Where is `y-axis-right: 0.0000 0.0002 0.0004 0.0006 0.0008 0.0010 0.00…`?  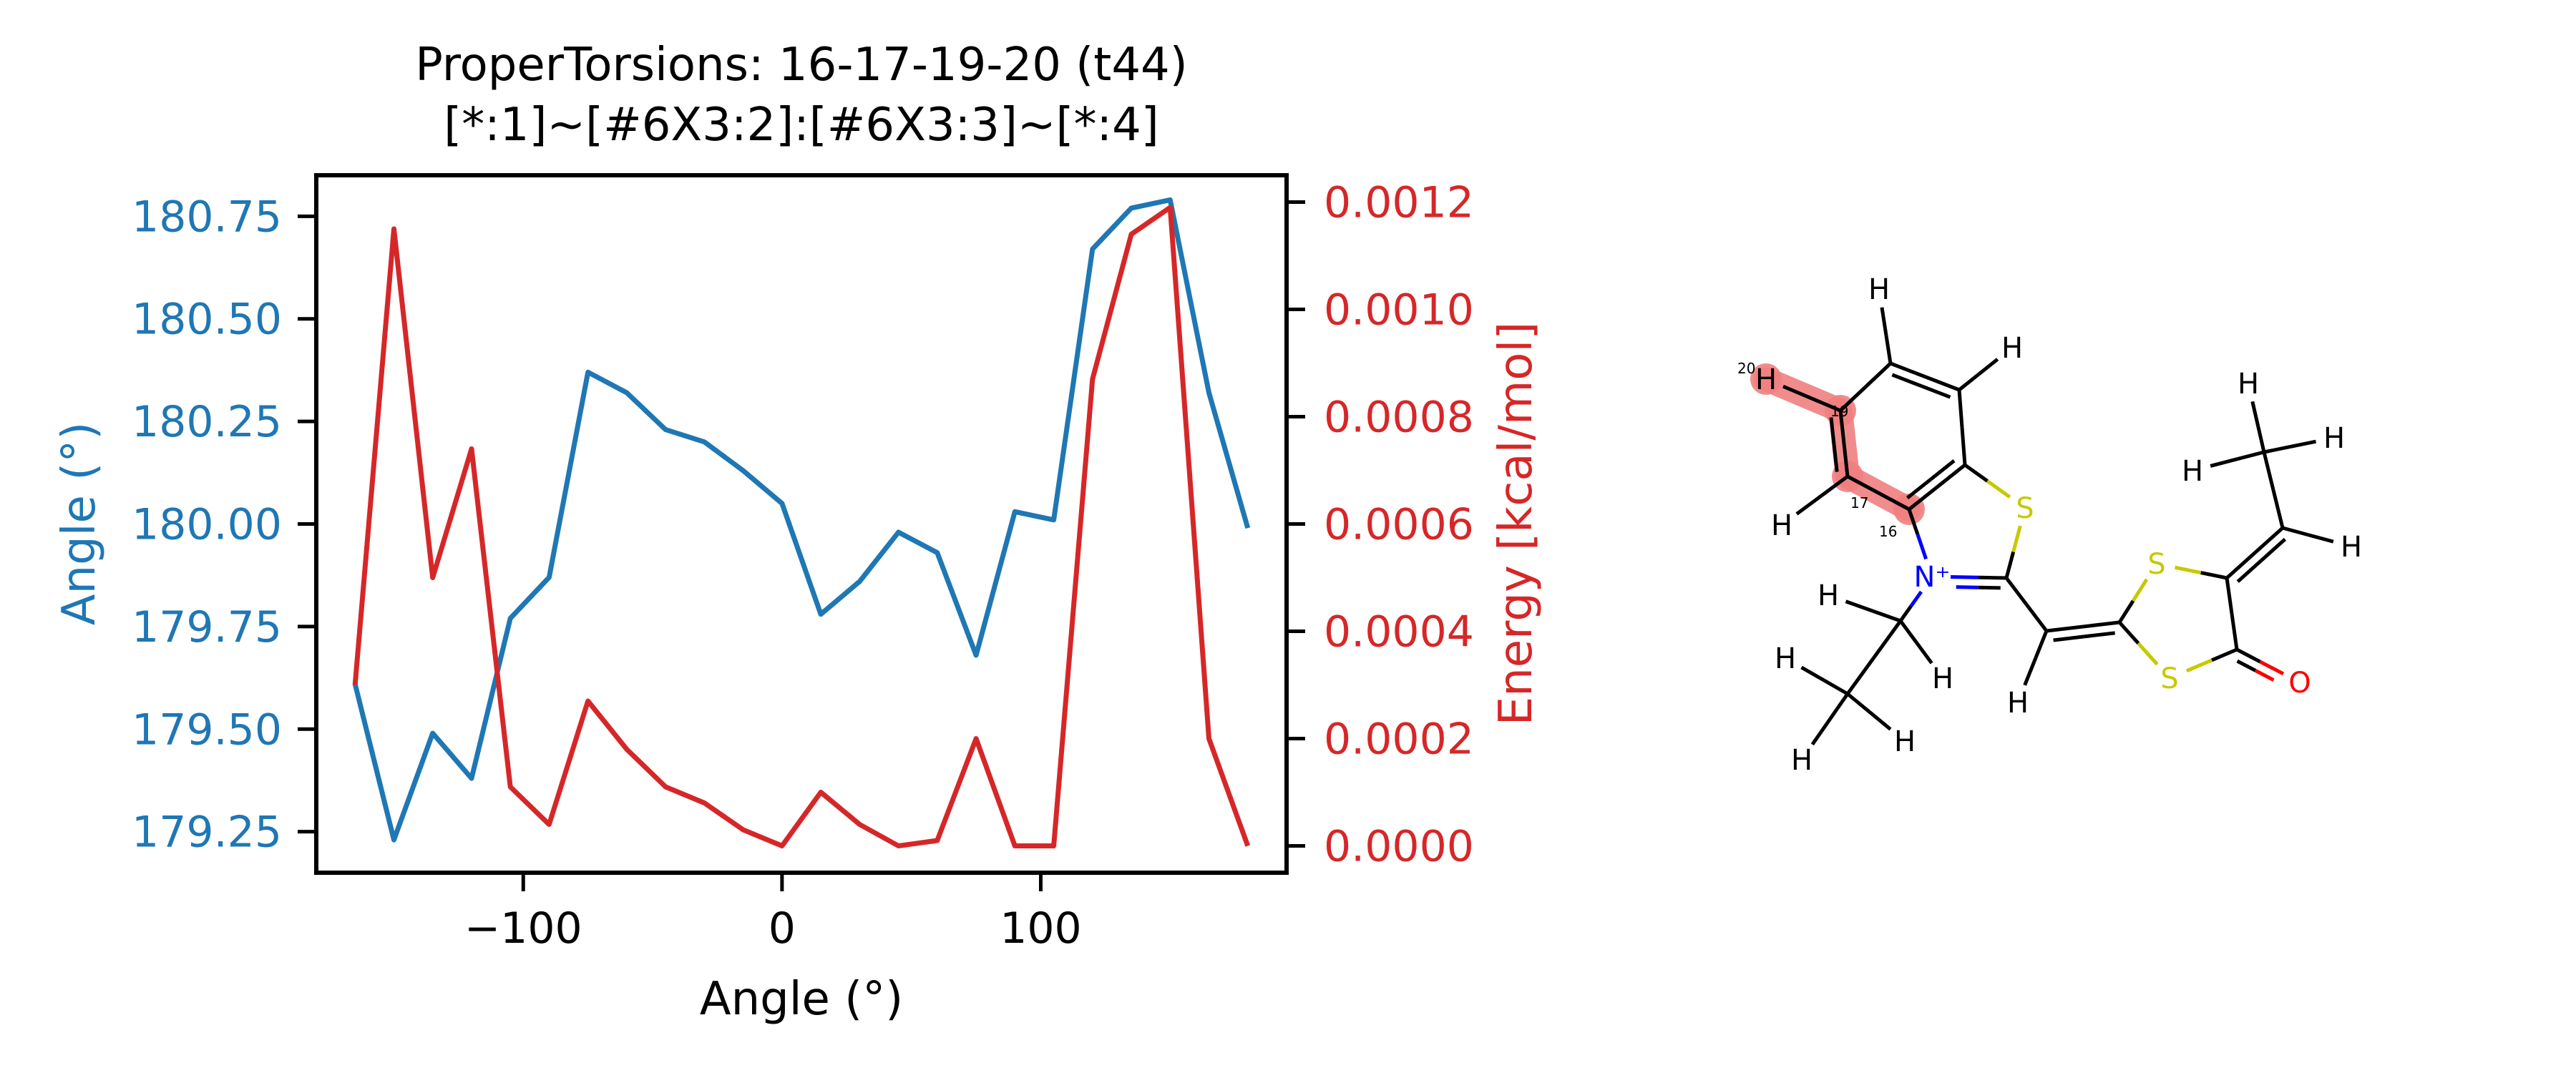
y-axis-right: 0.0000 0.0002 0.0004 0.0006 0.0008 0.0010 0.00… is located at coordinates (1380, 525).